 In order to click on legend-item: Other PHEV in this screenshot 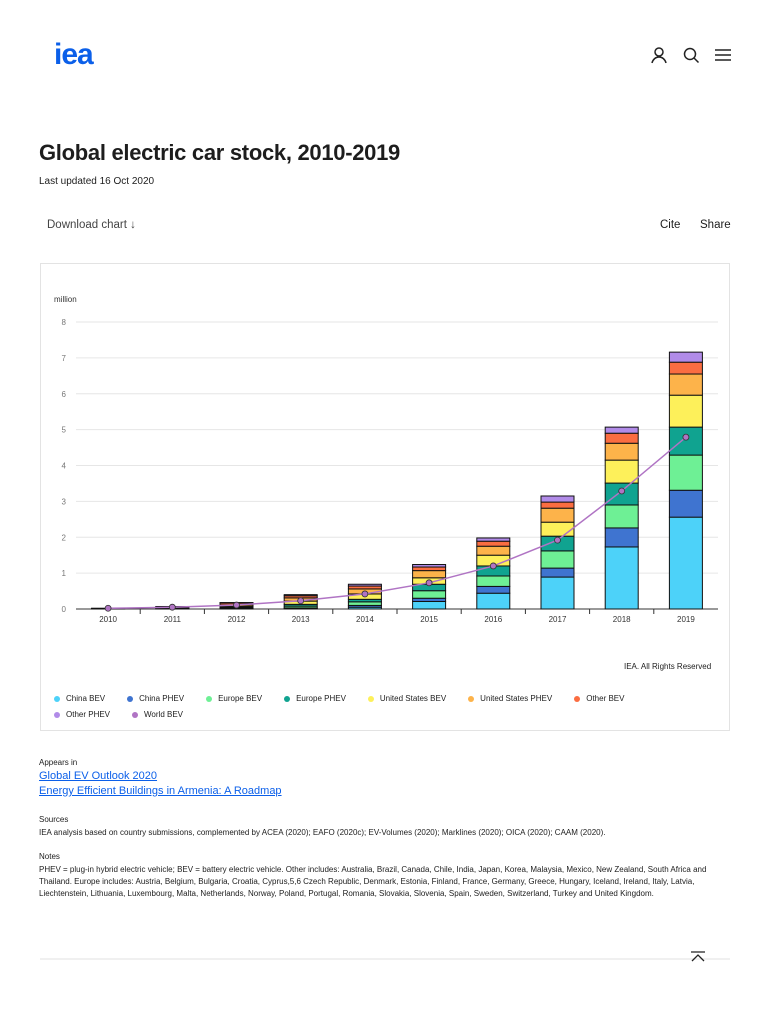, I will do `click(82, 714)`.